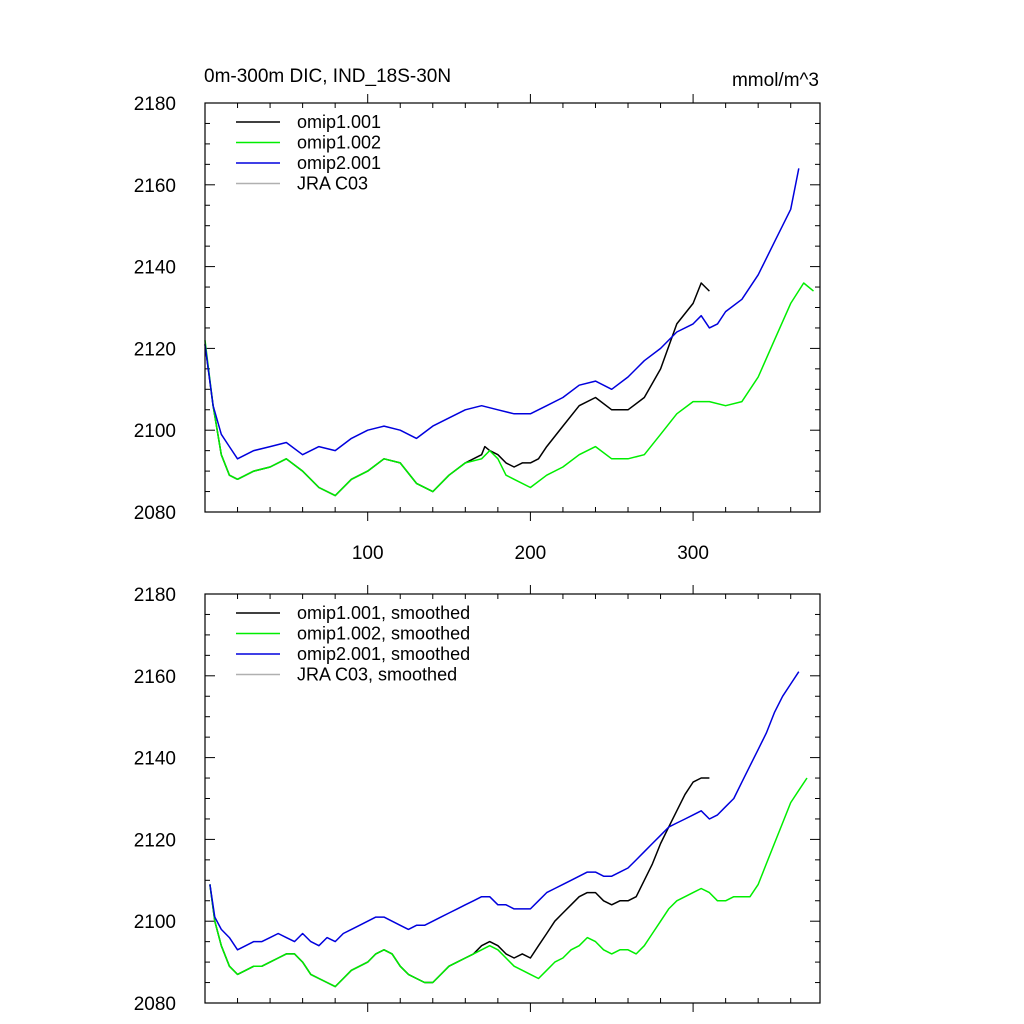 This screenshot has width=1024, height=1024. Describe the element at coordinates (155, 513) in the screenshot. I see `top-y-tick-label: 2080` at that location.